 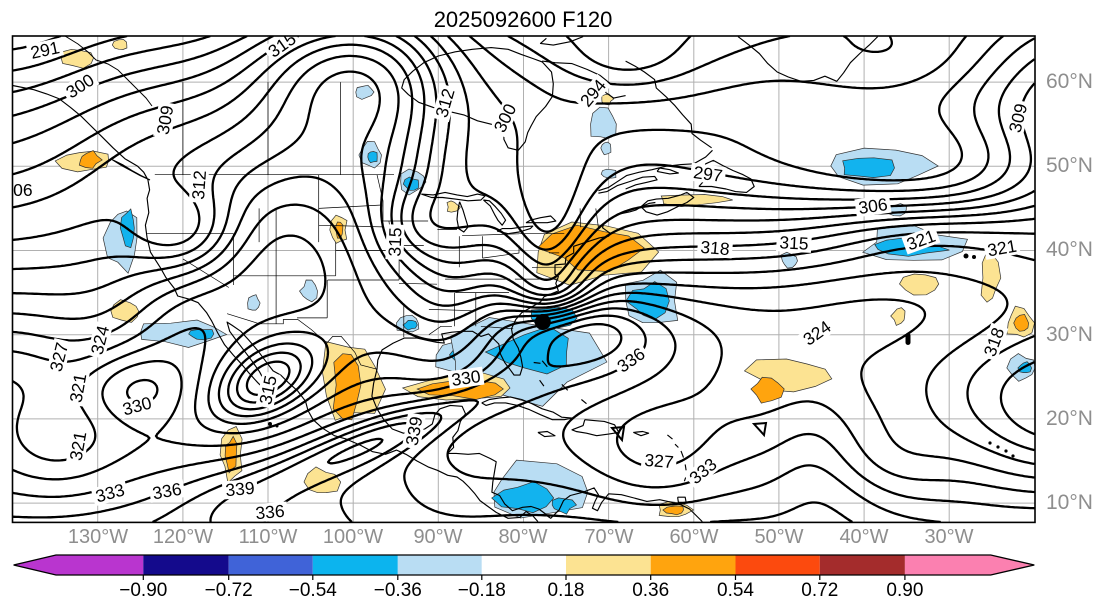 What do you see at coordinates (437, 537) in the screenshot?
I see `svg-text: 90°W` at bounding box center [437, 537].